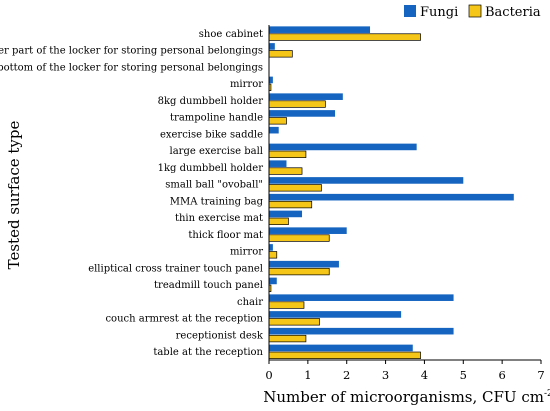 The image size is (550, 411). What do you see at coordinates (424, 375) in the screenshot?
I see `x-tick-label-4: 4` at bounding box center [424, 375].